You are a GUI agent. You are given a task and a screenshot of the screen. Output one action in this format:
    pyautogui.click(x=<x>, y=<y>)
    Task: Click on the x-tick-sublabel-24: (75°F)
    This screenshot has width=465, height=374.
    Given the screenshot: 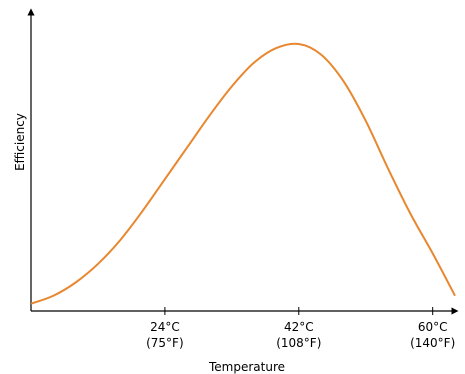 What is the action you would take?
    pyautogui.click(x=165, y=343)
    